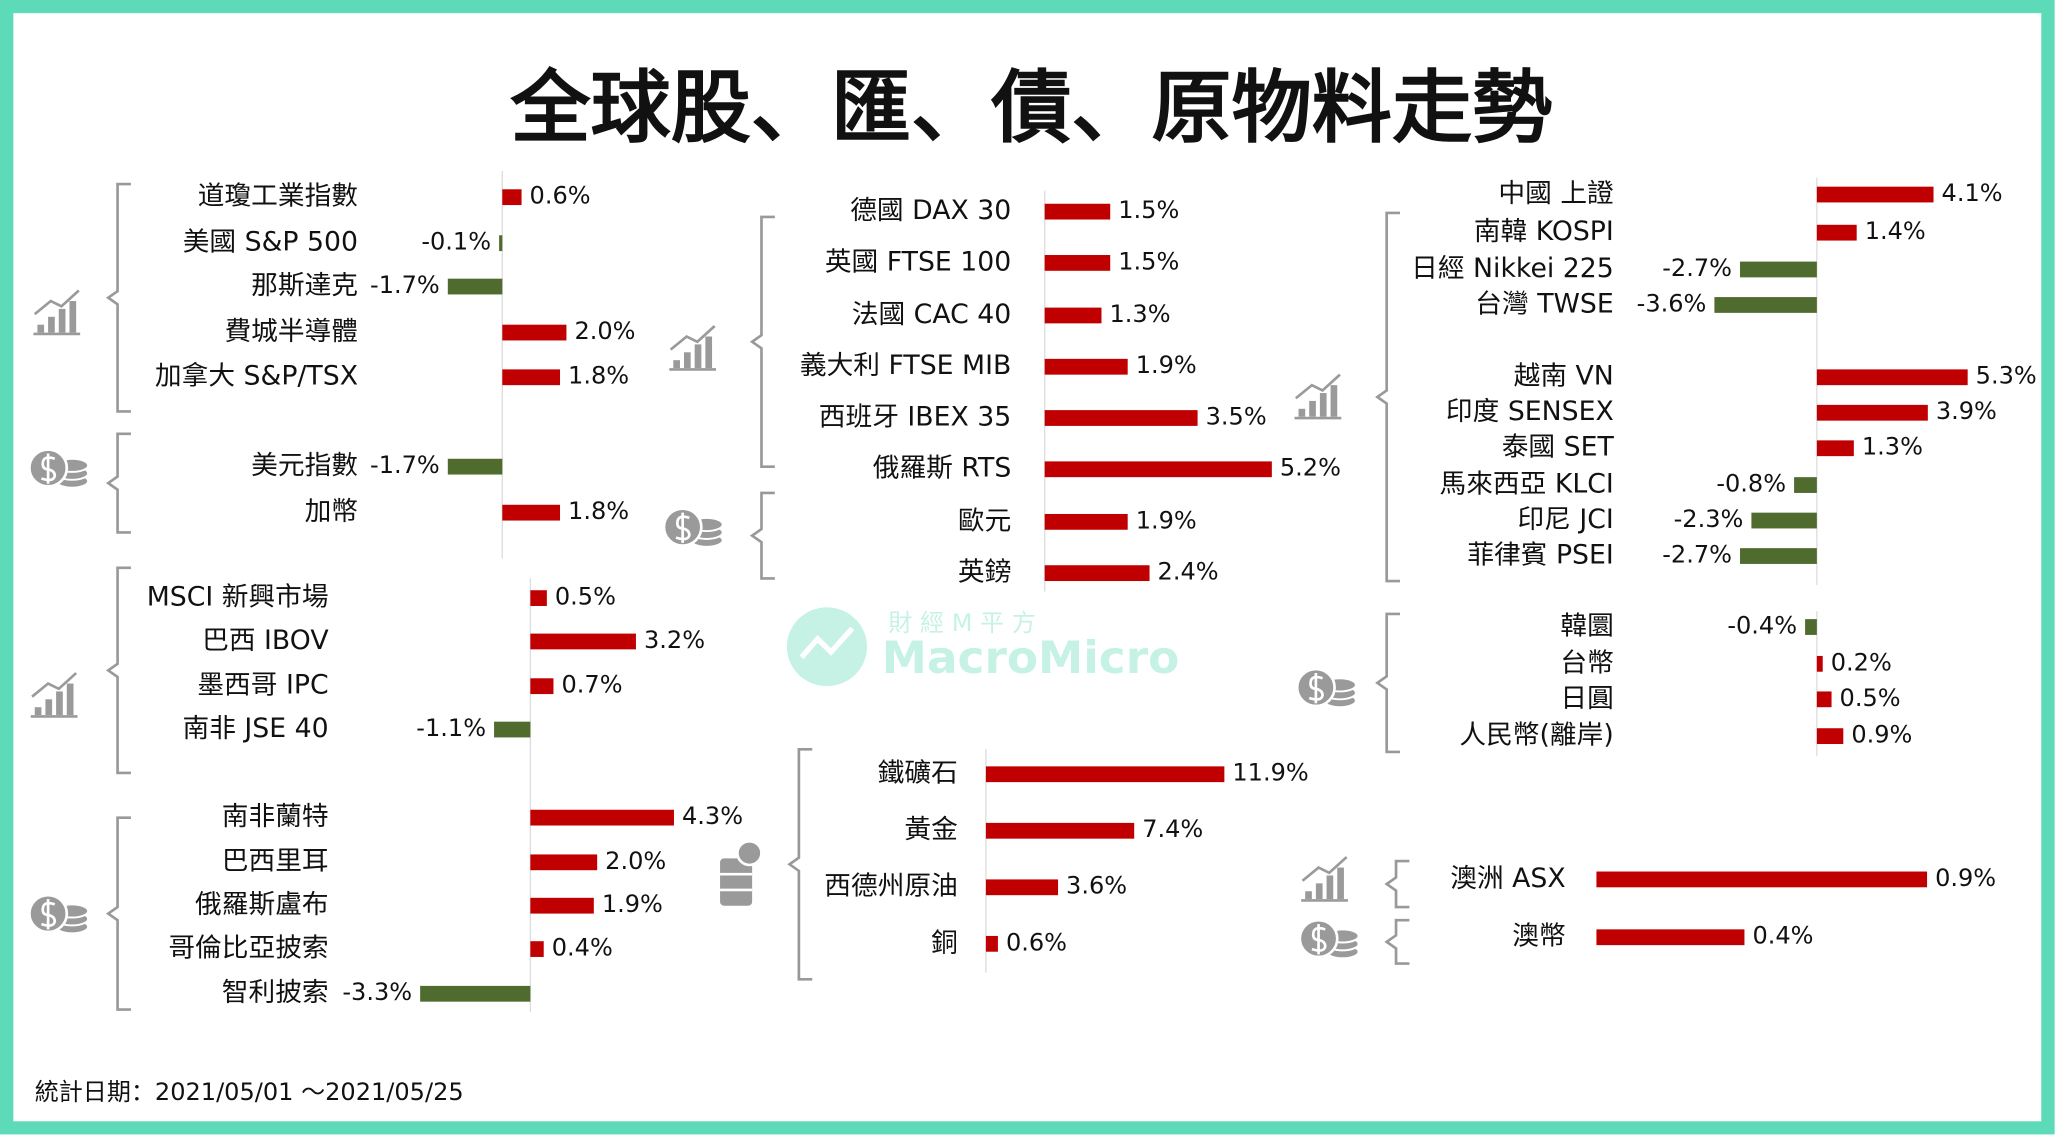 The width and height of the screenshot is (2064, 1141). I want to click on value-label: 7.4%, so click(1172, 829).